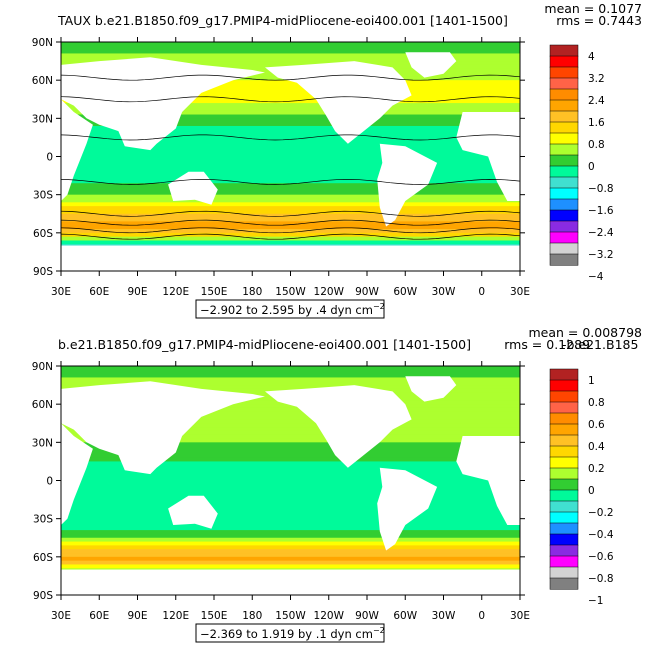 Image resolution: width=647 pixels, height=651 pixels. Describe the element at coordinates (43, 272) in the screenshot. I see `y-tick-label: 90S` at that location.